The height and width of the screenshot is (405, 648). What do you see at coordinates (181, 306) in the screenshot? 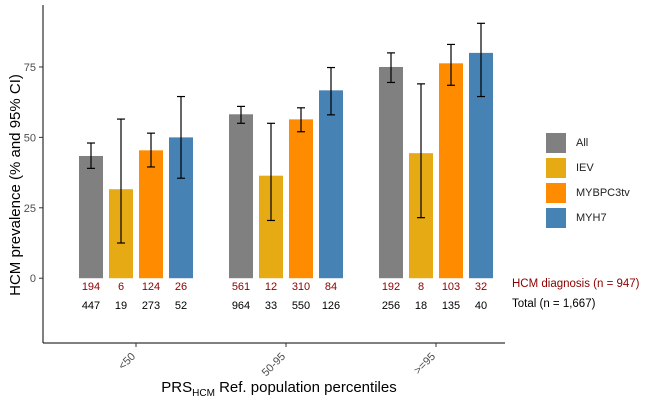
I see `total-count-label: 52` at bounding box center [181, 306].